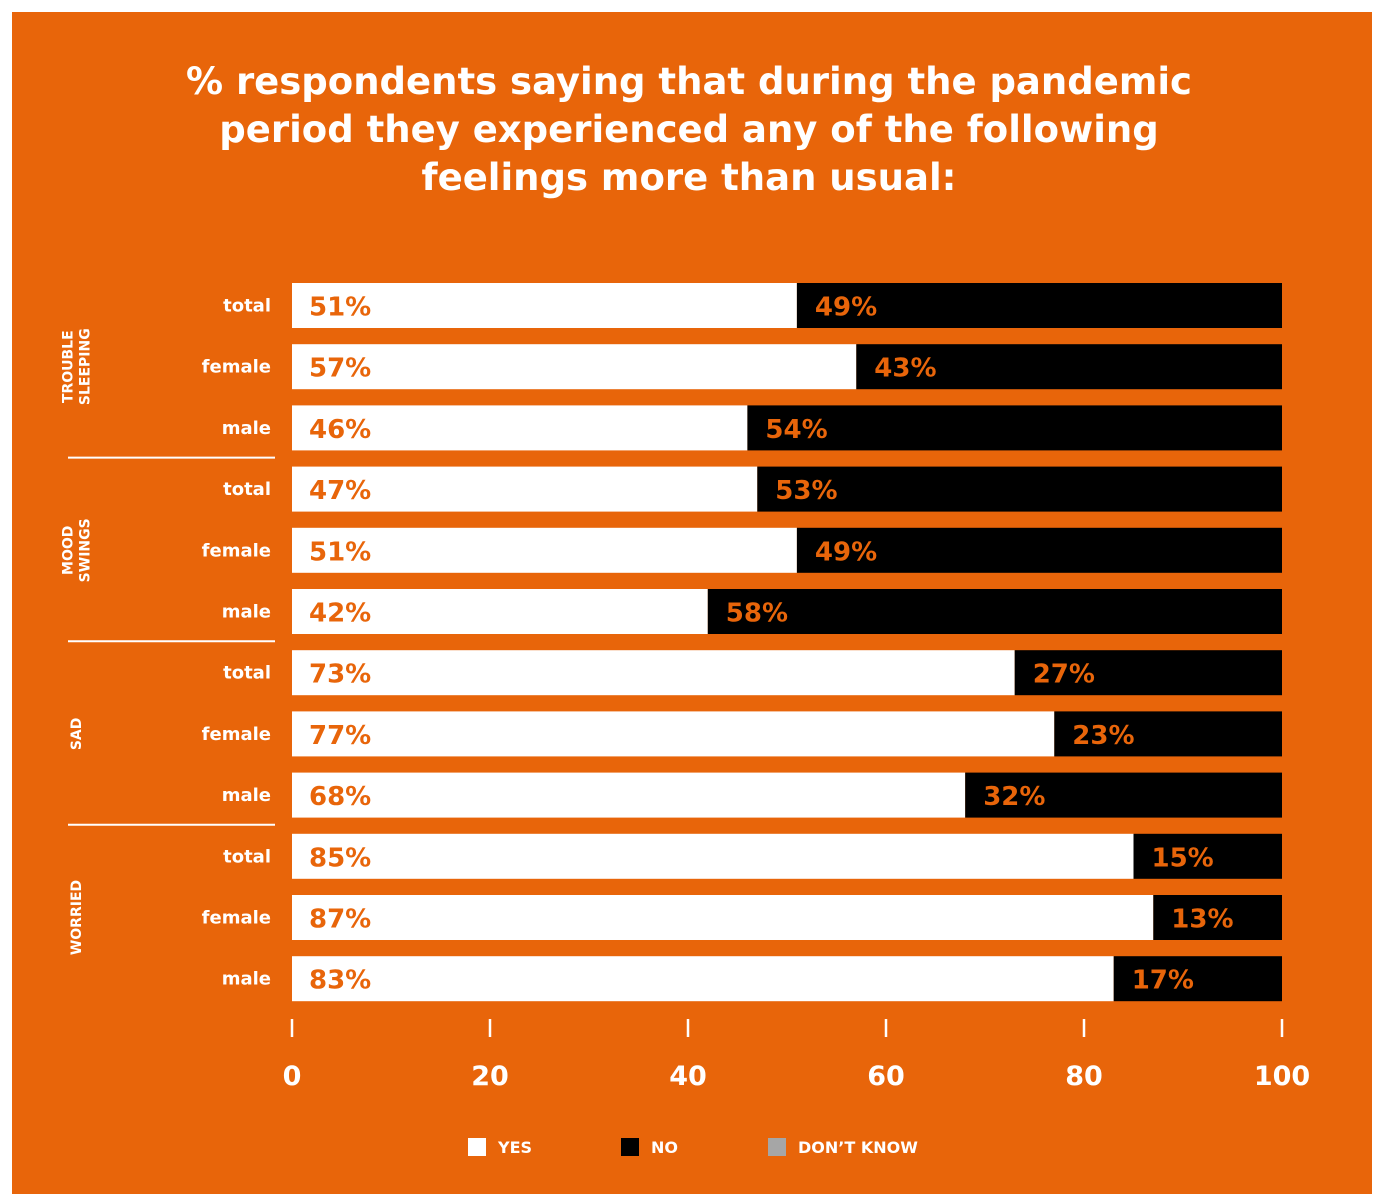 Image resolution: width=1378 pixels, height=1198 pixels. Describe the element at coordinates (86, 550) in the screenshot. I see `group-label: SWINGS` at that location.